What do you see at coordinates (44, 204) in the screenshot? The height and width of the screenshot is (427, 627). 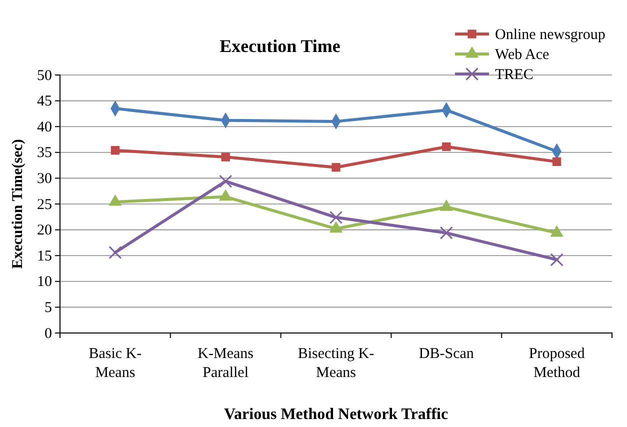 I see `y-tick-label: 25` at bounding box center [44, 204].